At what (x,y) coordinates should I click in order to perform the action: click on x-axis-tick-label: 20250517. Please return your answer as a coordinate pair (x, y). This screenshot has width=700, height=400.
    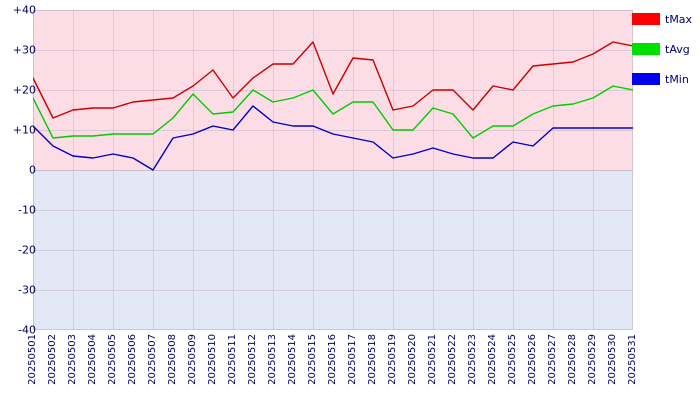
    Looking at the image, I should click on (352, 359).